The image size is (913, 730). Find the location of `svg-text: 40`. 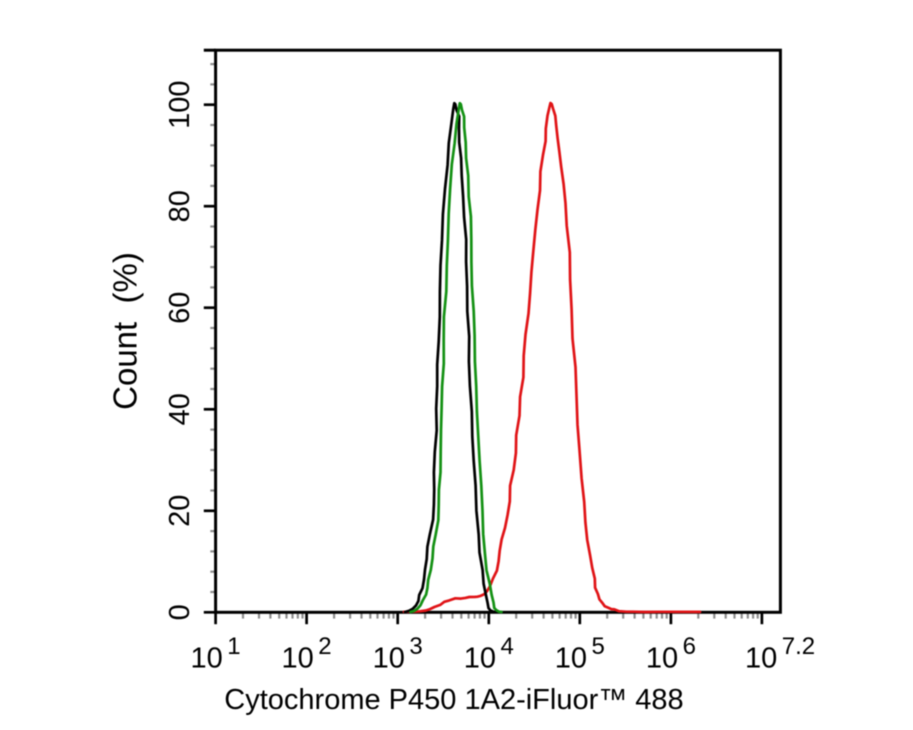

svg-text: 40 is located at coordinates (180, 409).